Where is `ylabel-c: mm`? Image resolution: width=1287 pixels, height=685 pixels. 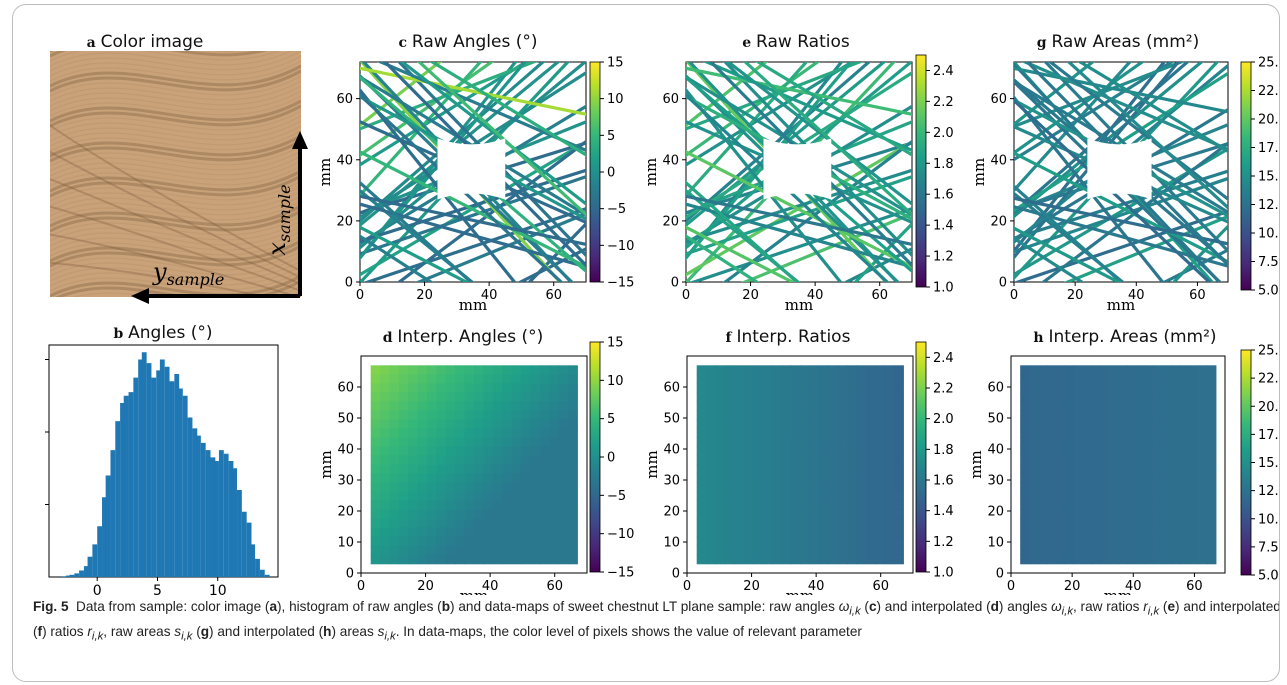
ylabel-c: mm is located at coordinates (325, 172).